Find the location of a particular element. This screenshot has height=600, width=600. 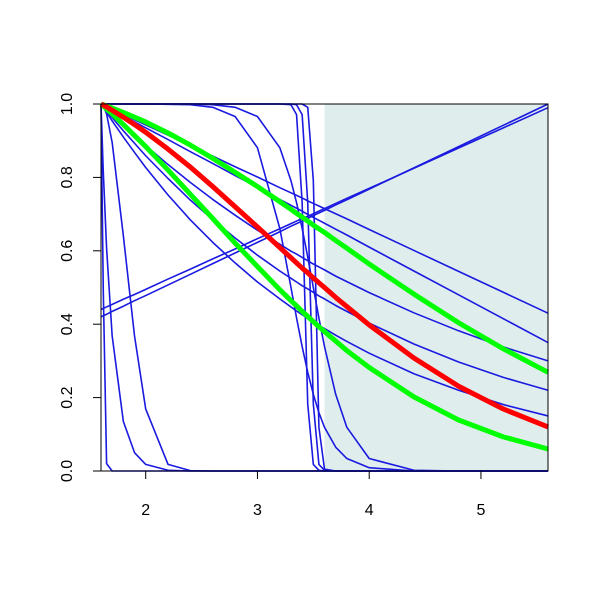

y-tick-label: 0.4 is located at coordinates (67, 324).